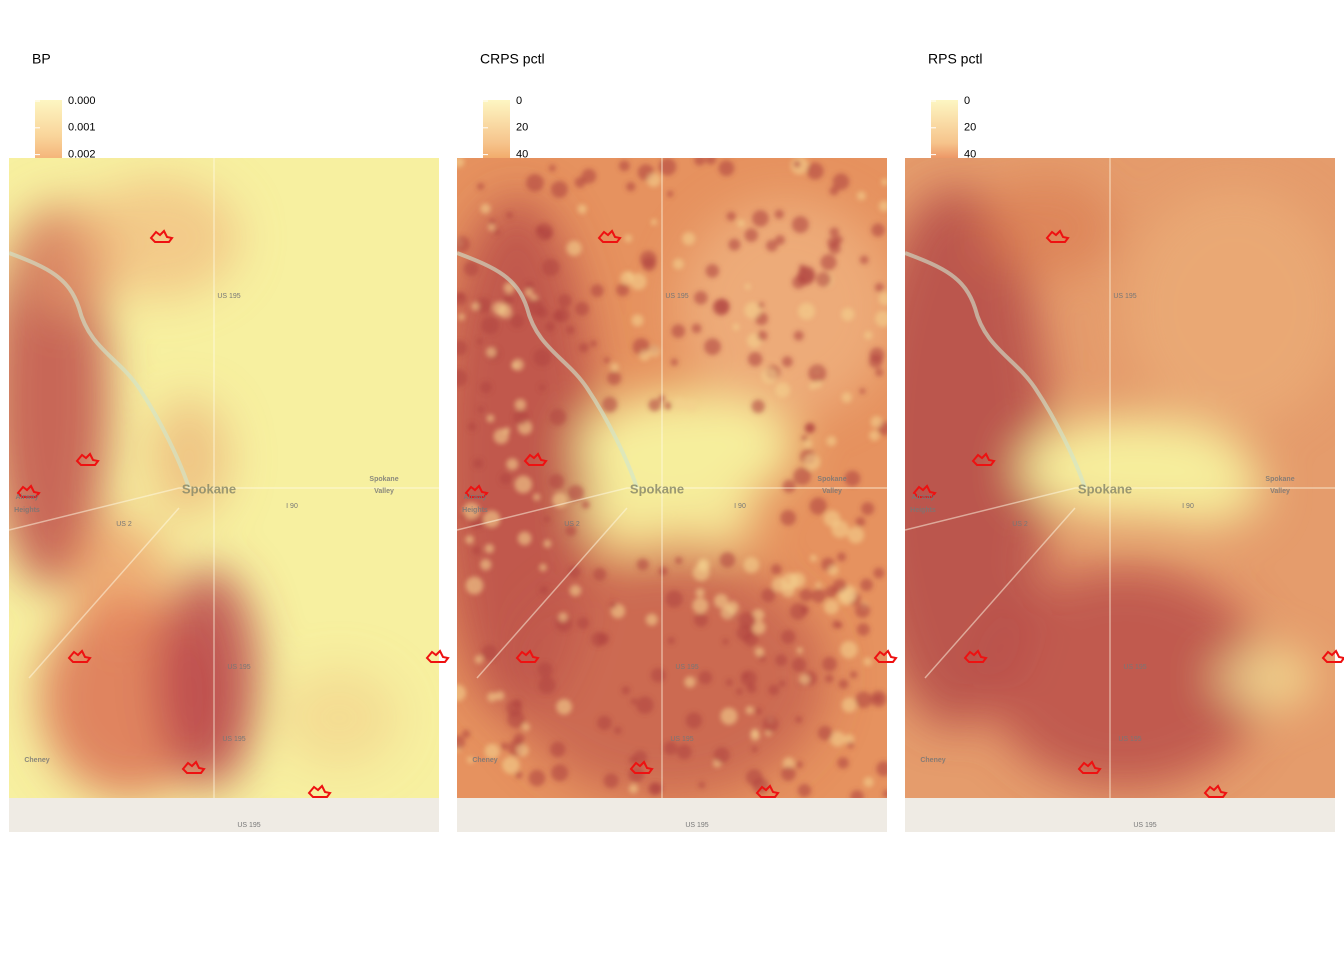 This screenshot has height=960, width=1344. Describe the element at coordinates (475, 510) in the screenshot. I see `map-label: Heights` at that location.